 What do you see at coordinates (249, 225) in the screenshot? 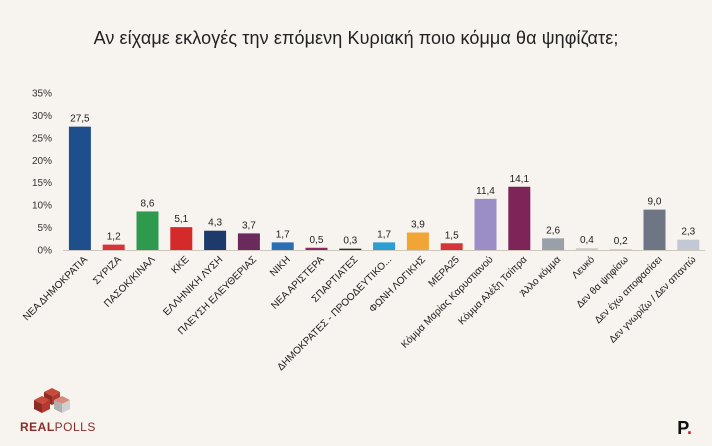
I see `data-label: 3,7` at bounding box center [249, 225].